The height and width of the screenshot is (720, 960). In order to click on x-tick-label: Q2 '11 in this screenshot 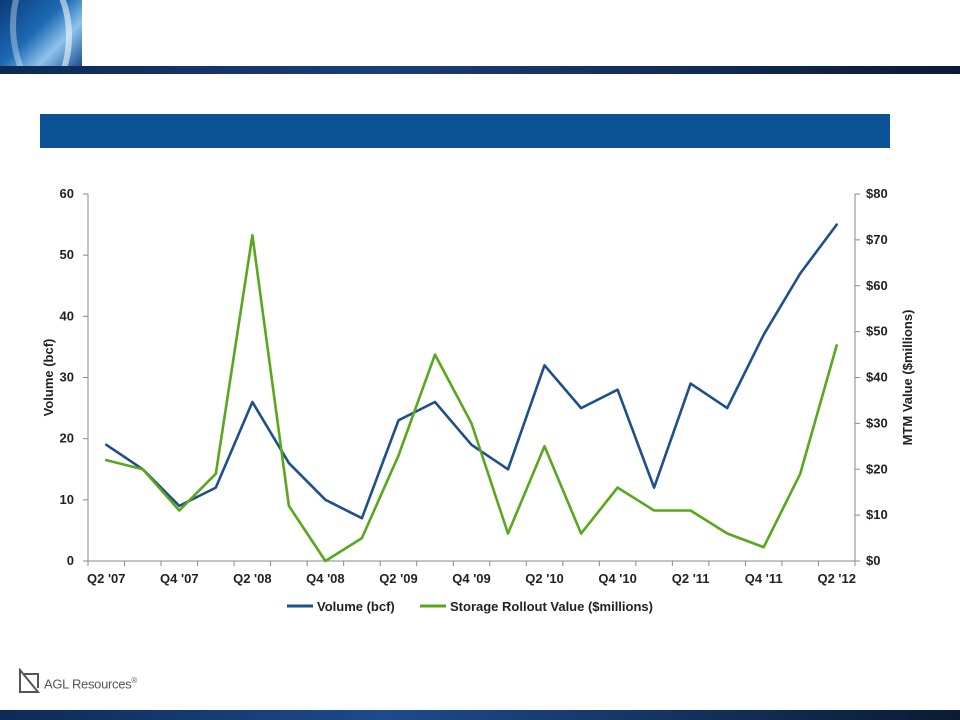, I will do `click(691, 578)`.